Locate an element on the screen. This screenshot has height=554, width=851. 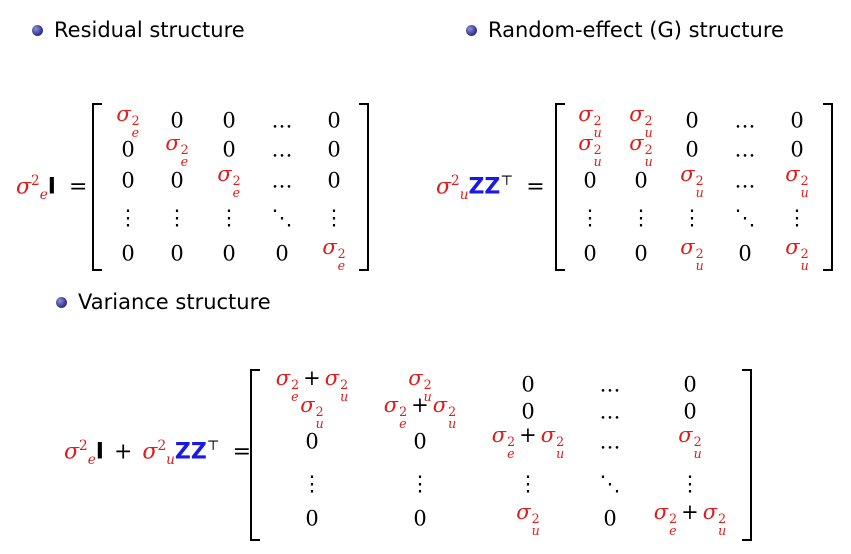
equation-lhs: σ2uZZ⊤ = is located at coordinates (490, 188).